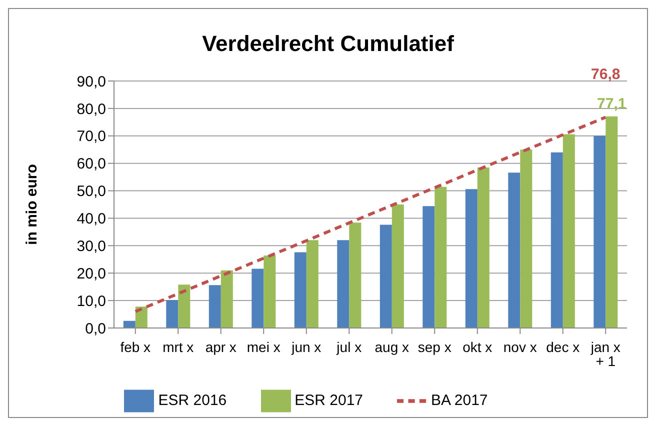  I want to click on x-tick-label: sep x, so click(435, 346).